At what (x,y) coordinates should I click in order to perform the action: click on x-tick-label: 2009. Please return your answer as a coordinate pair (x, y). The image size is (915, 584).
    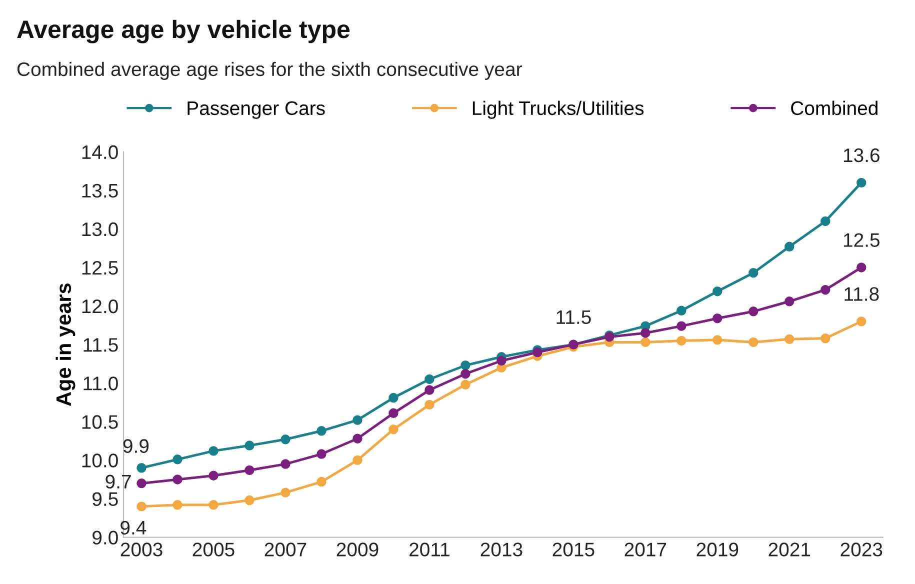
    Looking at the image, I should click on (357, 549).